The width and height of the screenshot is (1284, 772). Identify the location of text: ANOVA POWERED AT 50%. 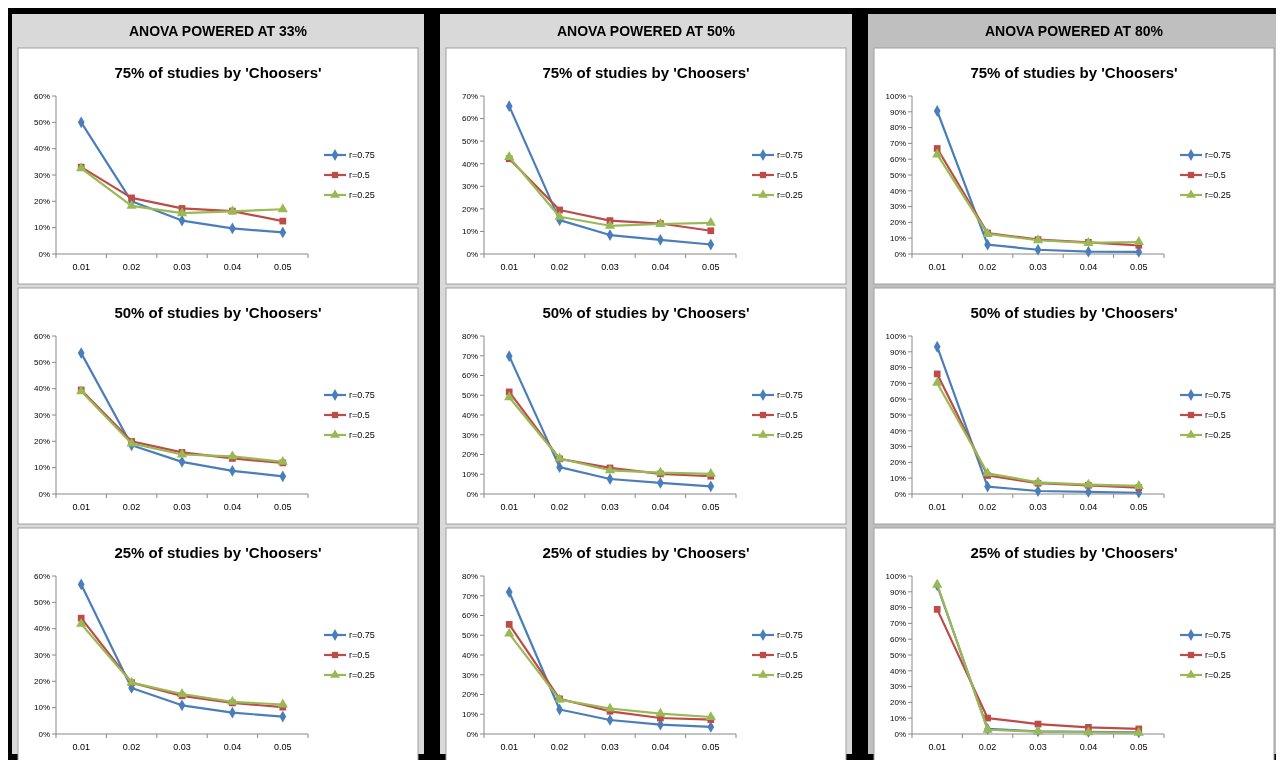
(646, 31).